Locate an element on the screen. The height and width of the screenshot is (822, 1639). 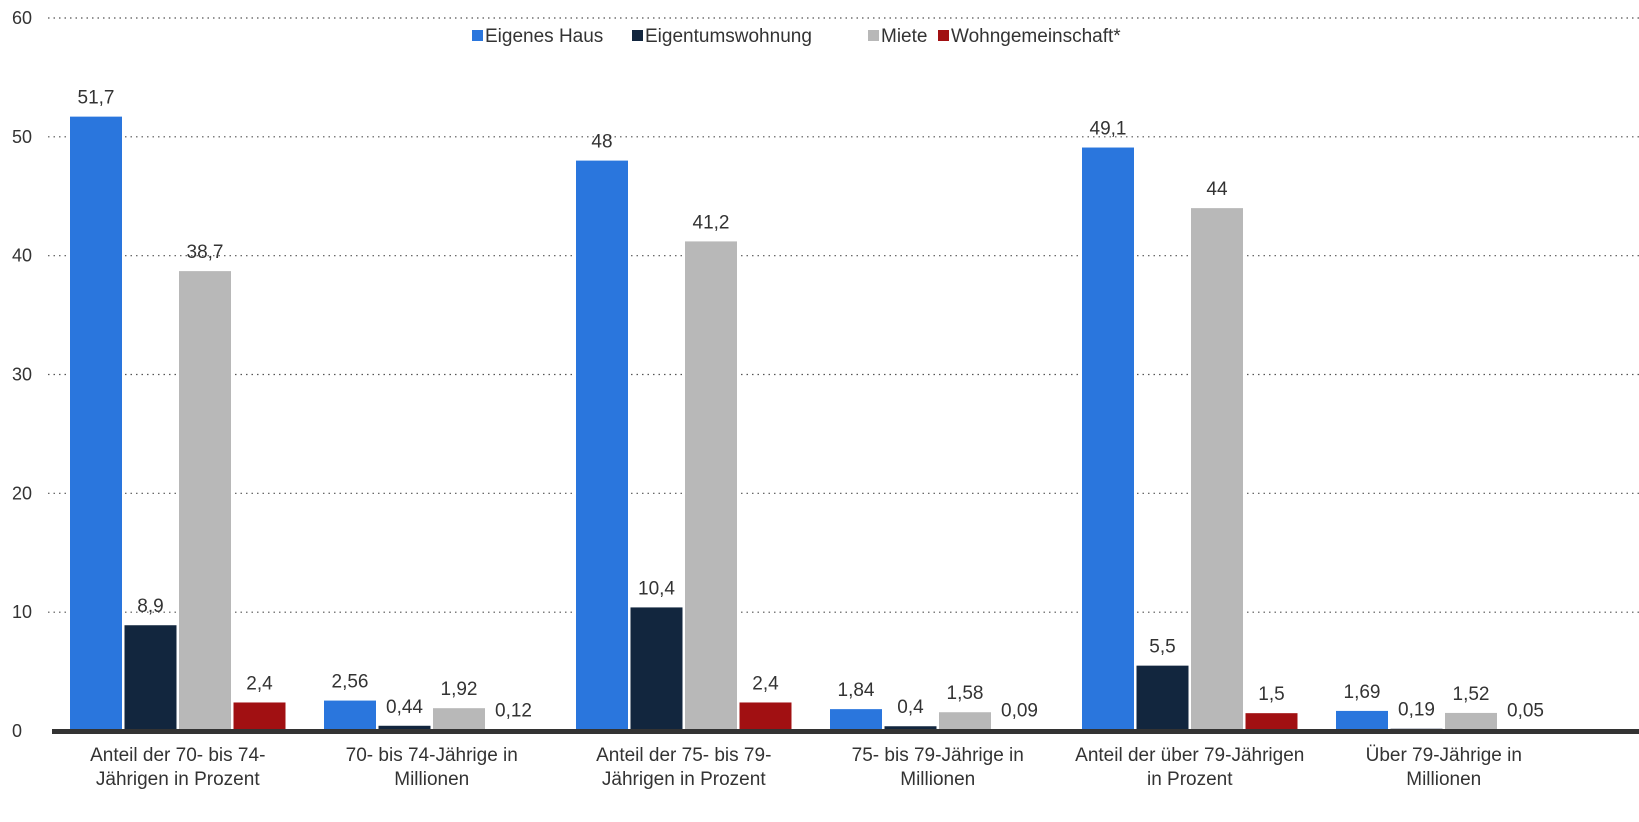
data-label: 1,5 is located at coordinates (1271, 694).